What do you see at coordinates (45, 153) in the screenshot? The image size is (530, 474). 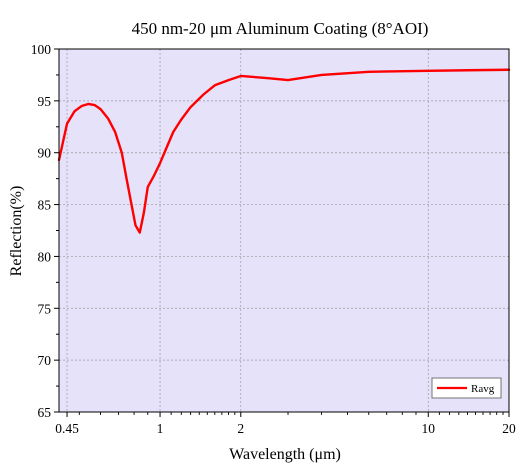 I see `y-tick-label: 90` at bounding box center [45, 153].